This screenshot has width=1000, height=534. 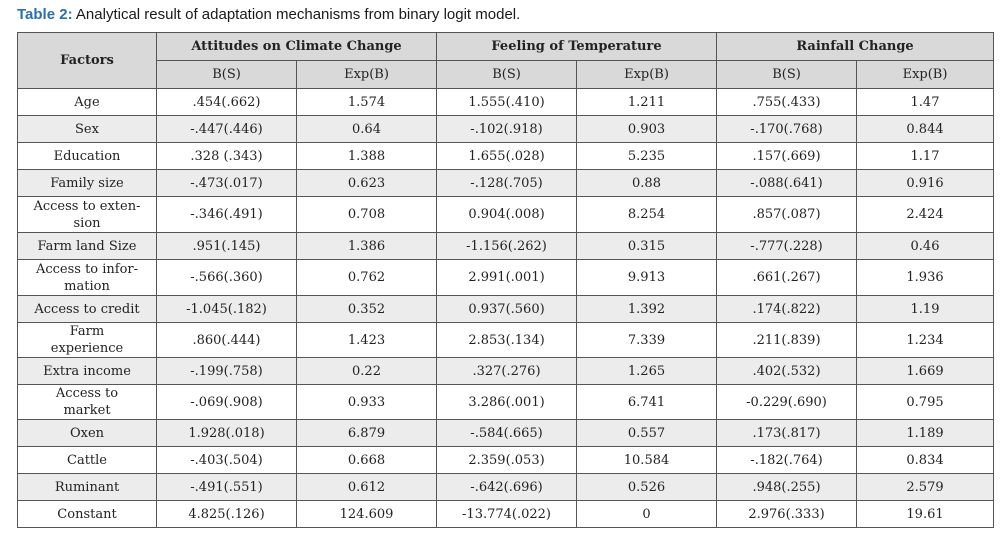 I want to click on value-cell: 0.46, so click(x=925, y=246).